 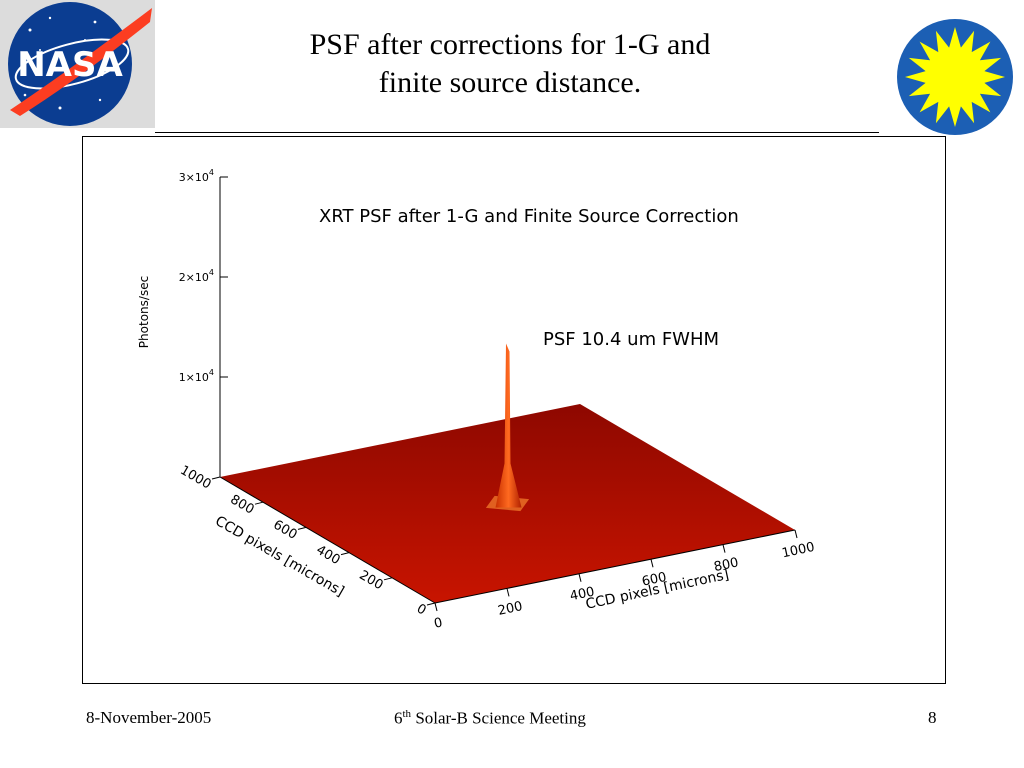 What do you see at coordinates (421, 609) in the screenshot?
I see `y-tick-label: 0` at bounding box center [421, 609].